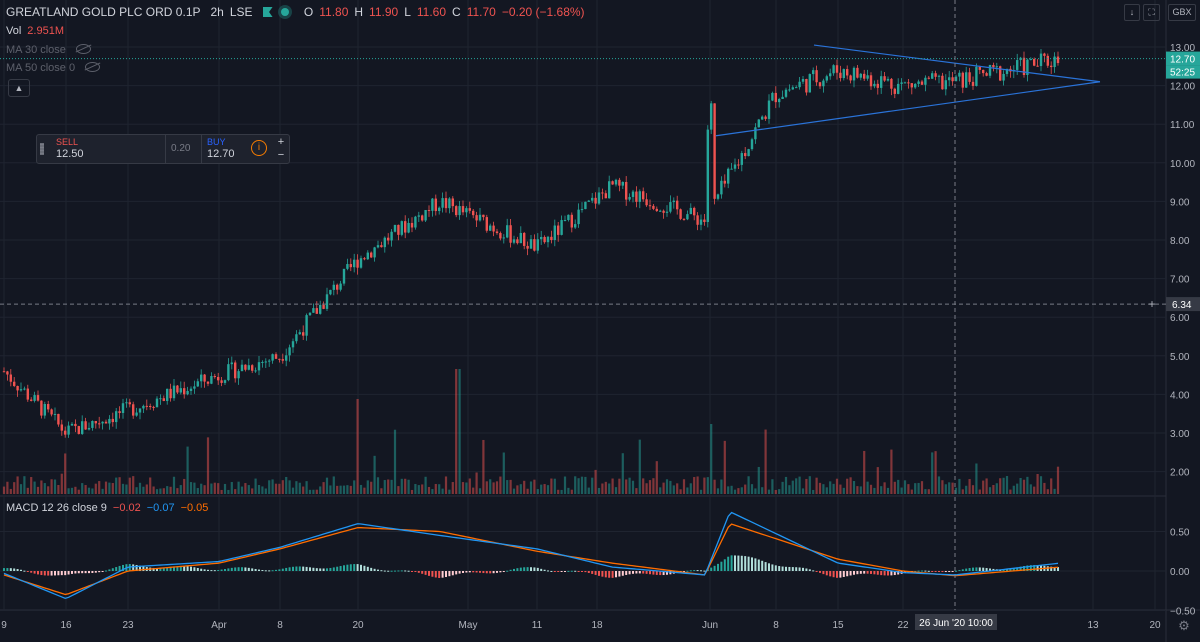  Describe the element at coordinates (281, 142) in the screenshot. I see `increase-quantity-button: +` at that location.